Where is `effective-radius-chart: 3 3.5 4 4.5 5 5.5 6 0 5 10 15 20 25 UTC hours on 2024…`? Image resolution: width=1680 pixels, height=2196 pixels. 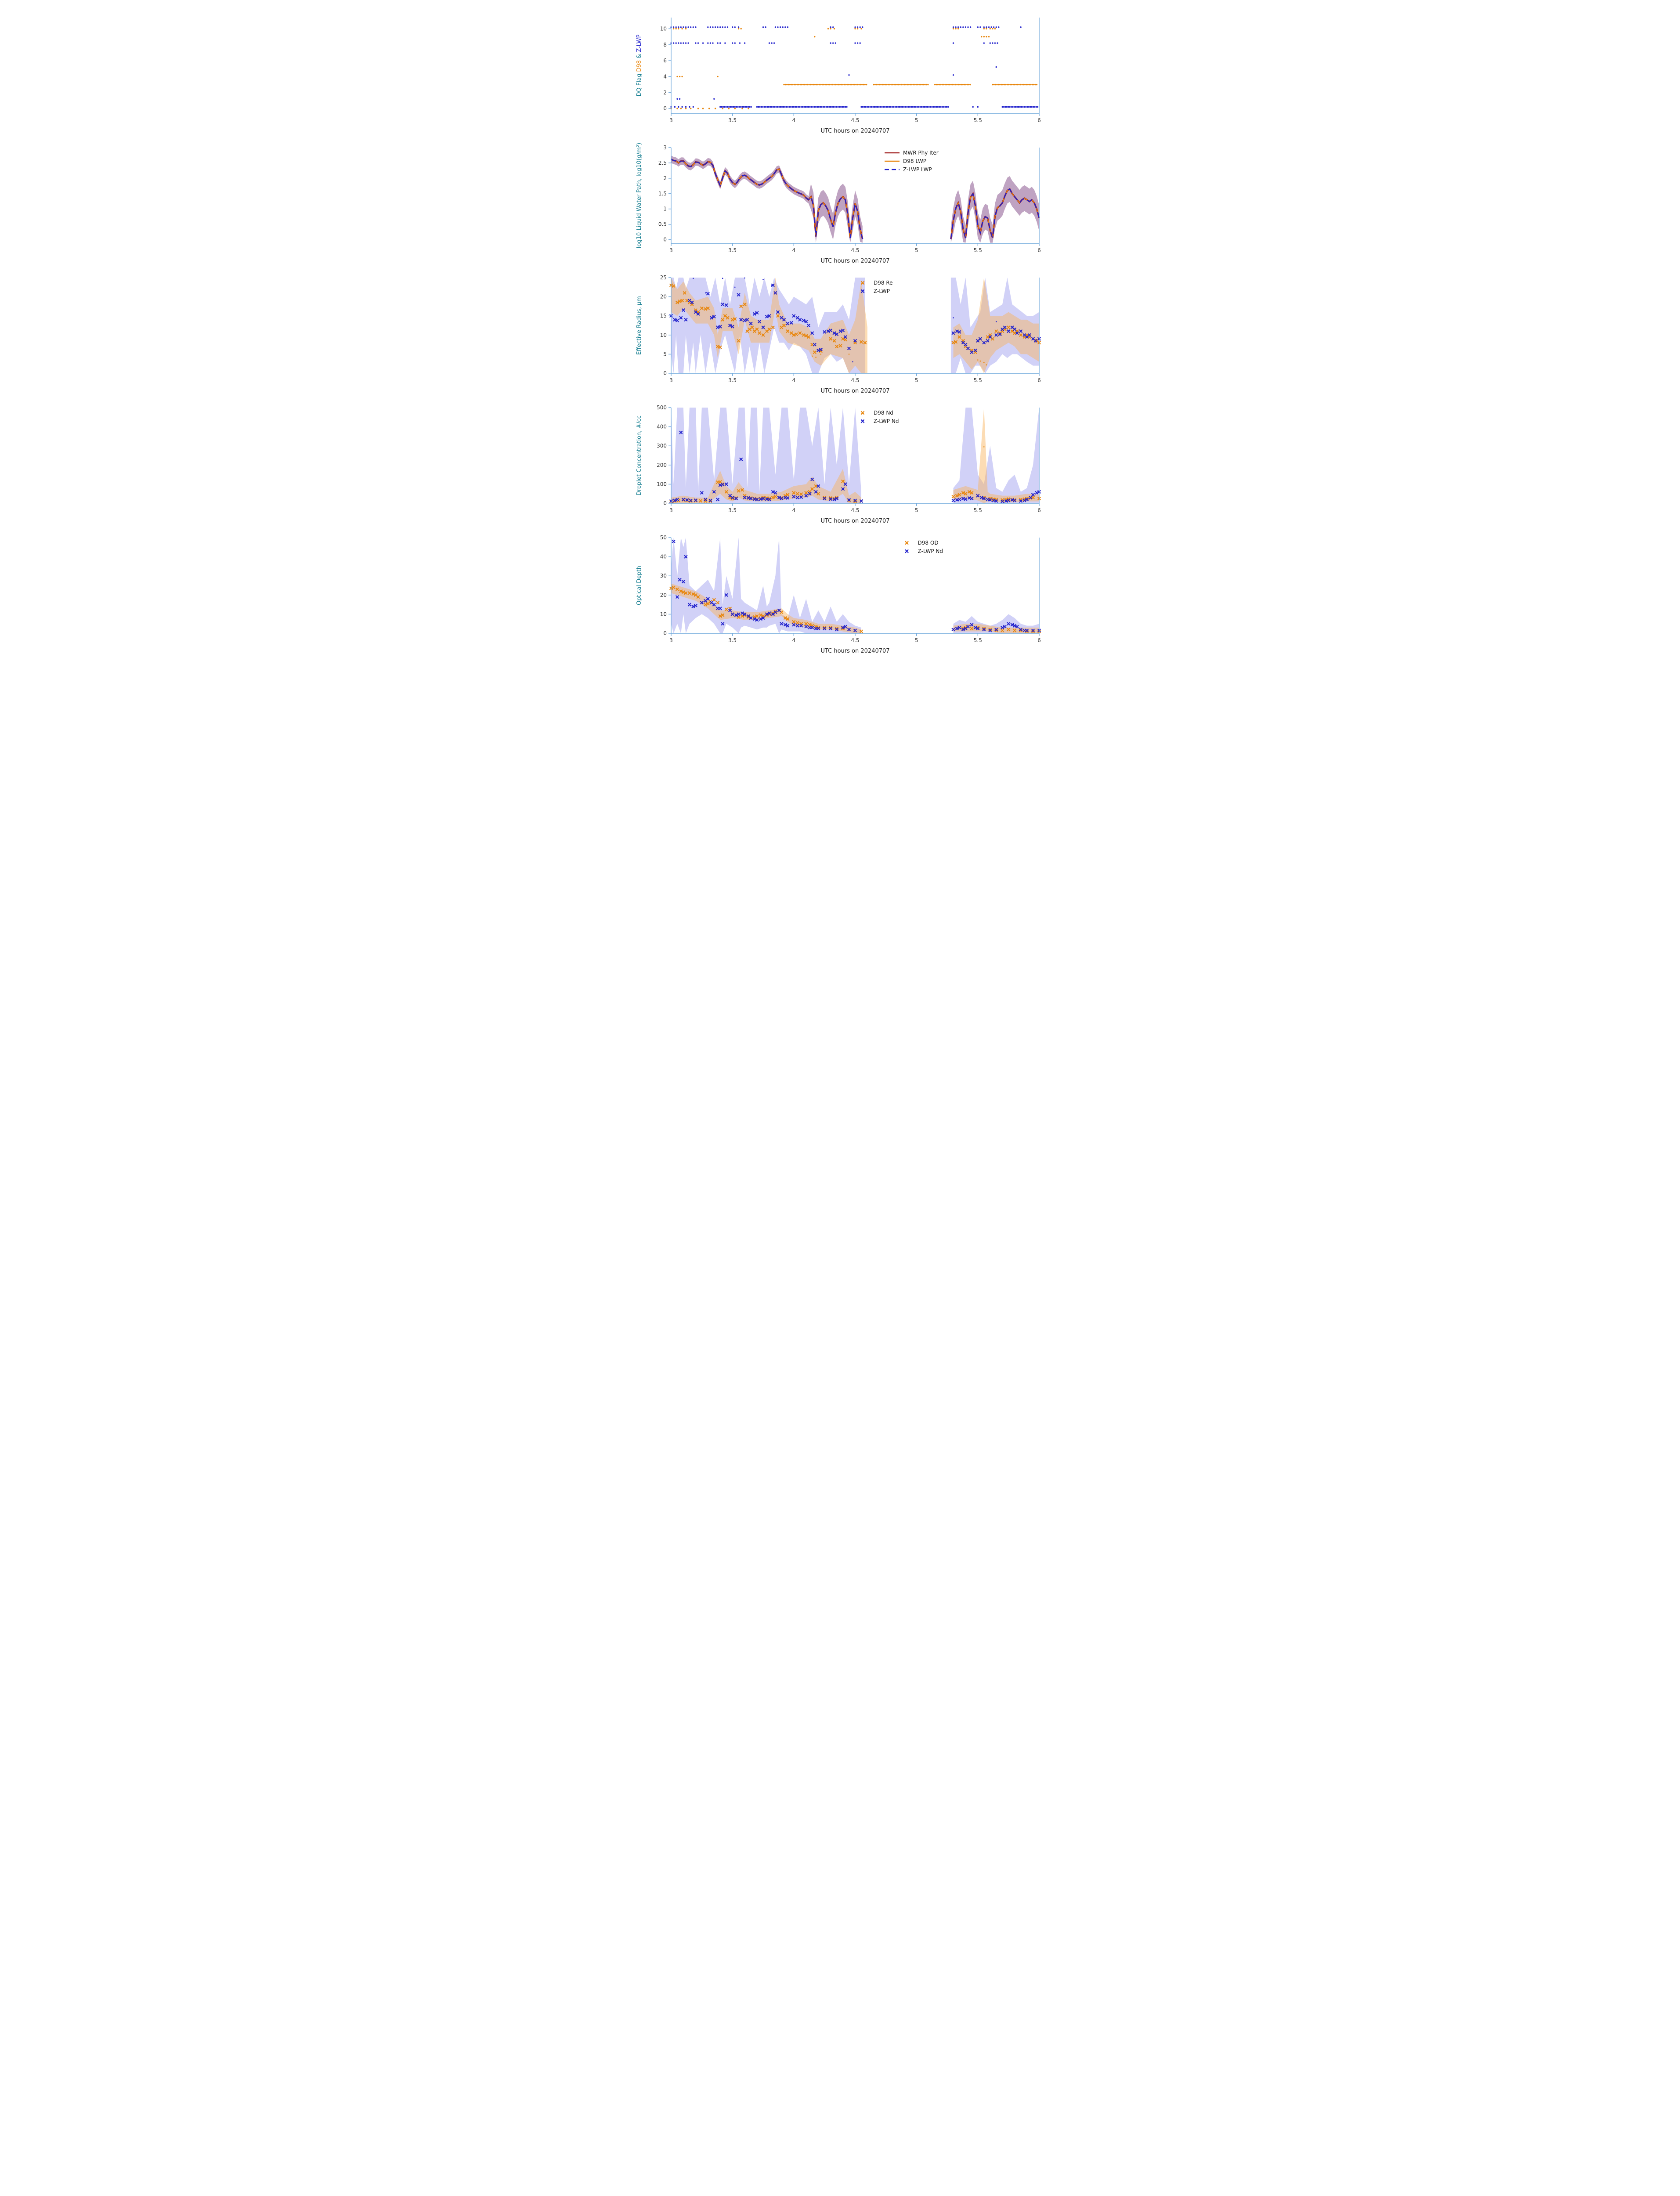
effective-radius-chart: 3 3.5 4 4.5 5 5.5 6 0 5 10 15 20 25 UTC hours on 2024… is located at coordinates (838, 334).